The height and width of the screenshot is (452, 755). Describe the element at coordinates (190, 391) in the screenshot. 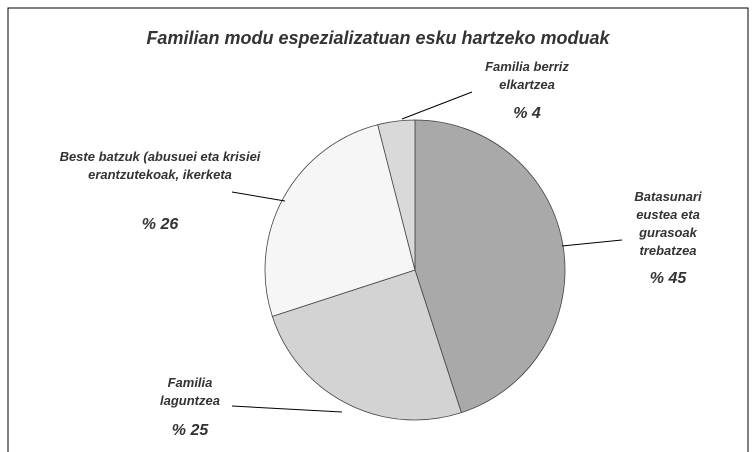

I see `slice-label: Familia laguntzea` at that location.